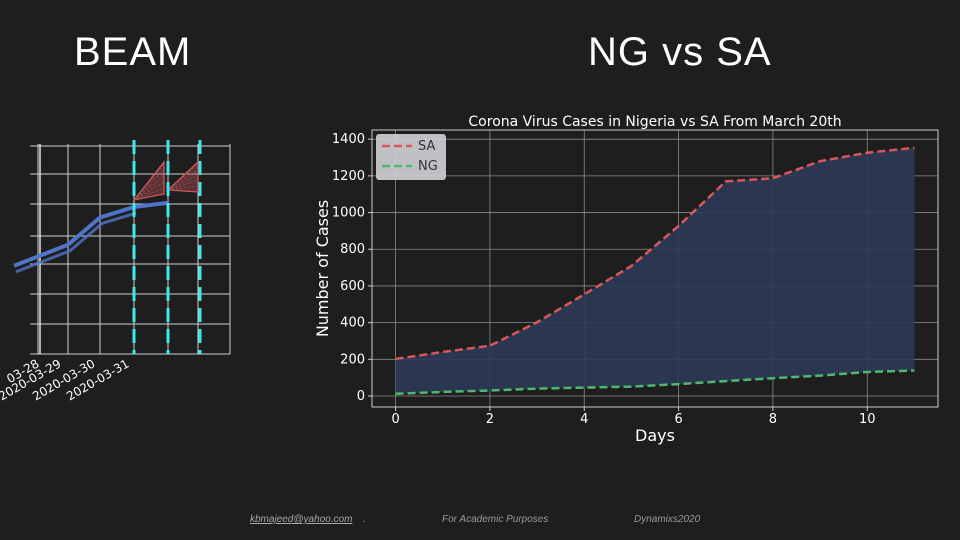  Describe the element at coordinates (428, 166) in the screenshot. I see `legend-label-ng: NG` at that location.